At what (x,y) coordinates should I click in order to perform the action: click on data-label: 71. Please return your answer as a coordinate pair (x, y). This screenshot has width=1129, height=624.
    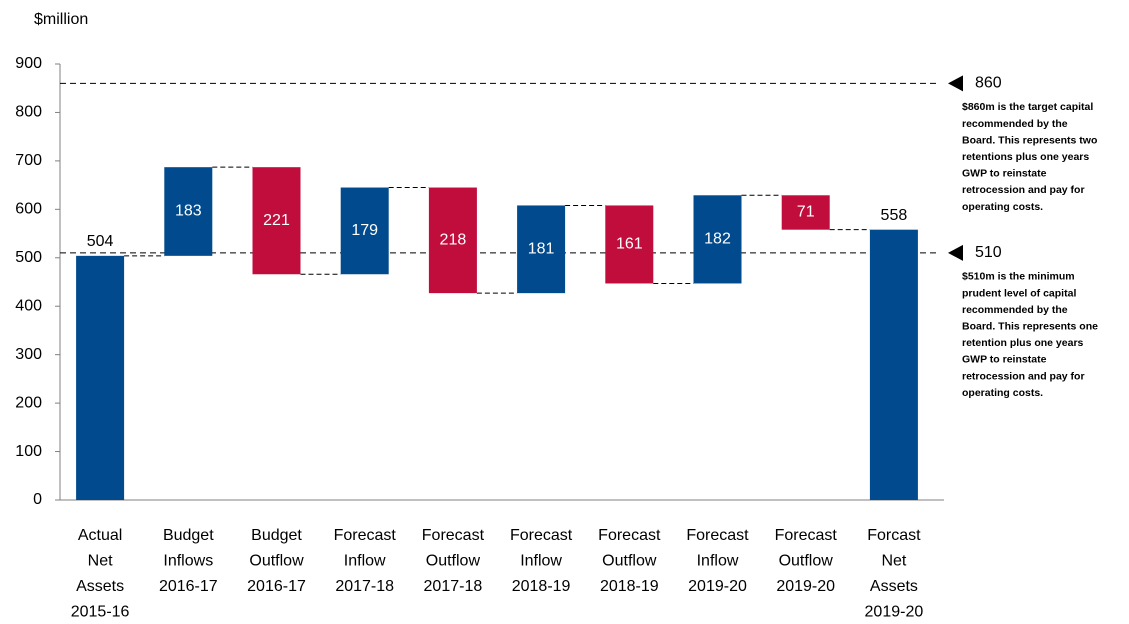
    Looking at the image, I should click on (806, 212).